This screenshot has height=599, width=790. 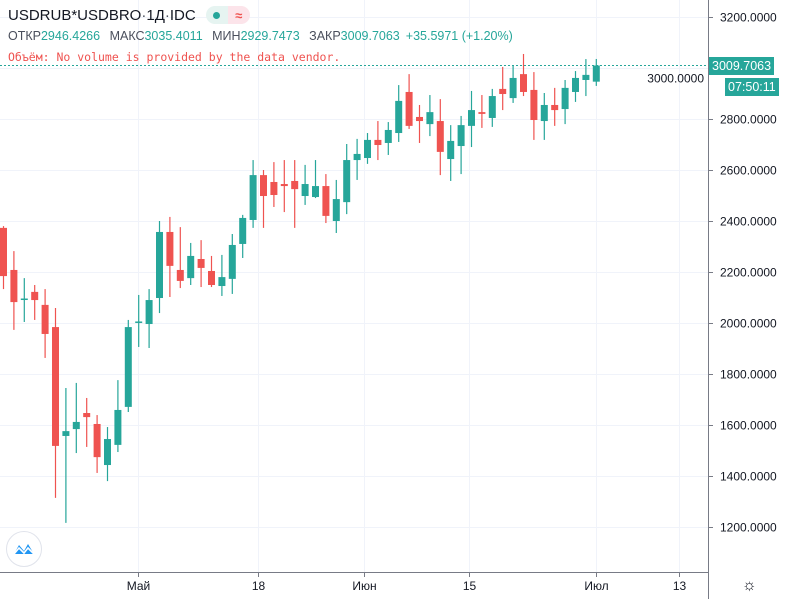 I want to click on low-value: 2929.7473, so click(x=270, y=36).